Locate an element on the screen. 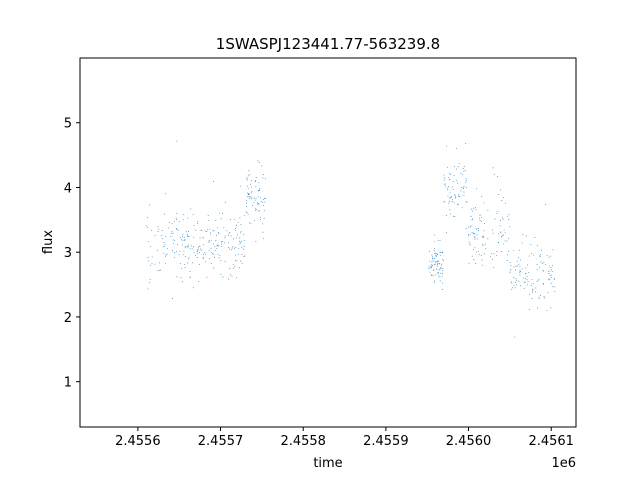  x-tick-label: 2.4558 is located at coordinates (303, 441).